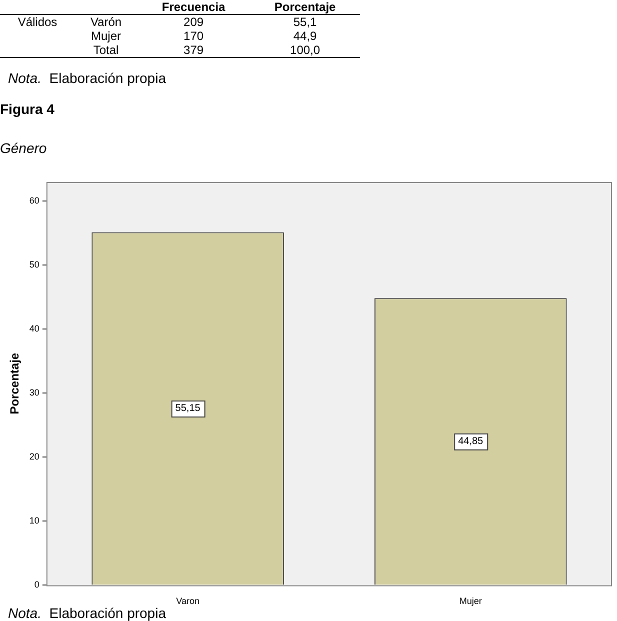  Describe the element at coordinates (27, 109) in the screenshot. I see `chart-title: Figura 4` at that location.